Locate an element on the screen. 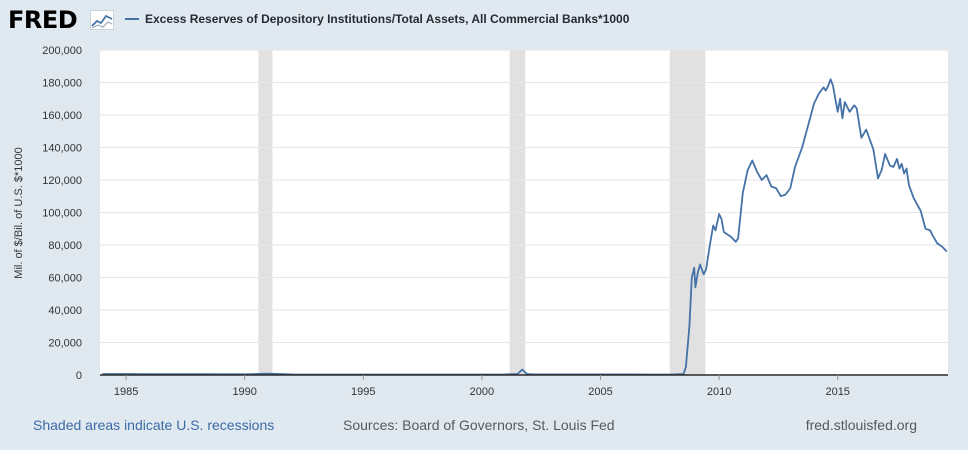 The image size is (968, 450). x-tick-label: 2010 is located at coordinates (719, 392).